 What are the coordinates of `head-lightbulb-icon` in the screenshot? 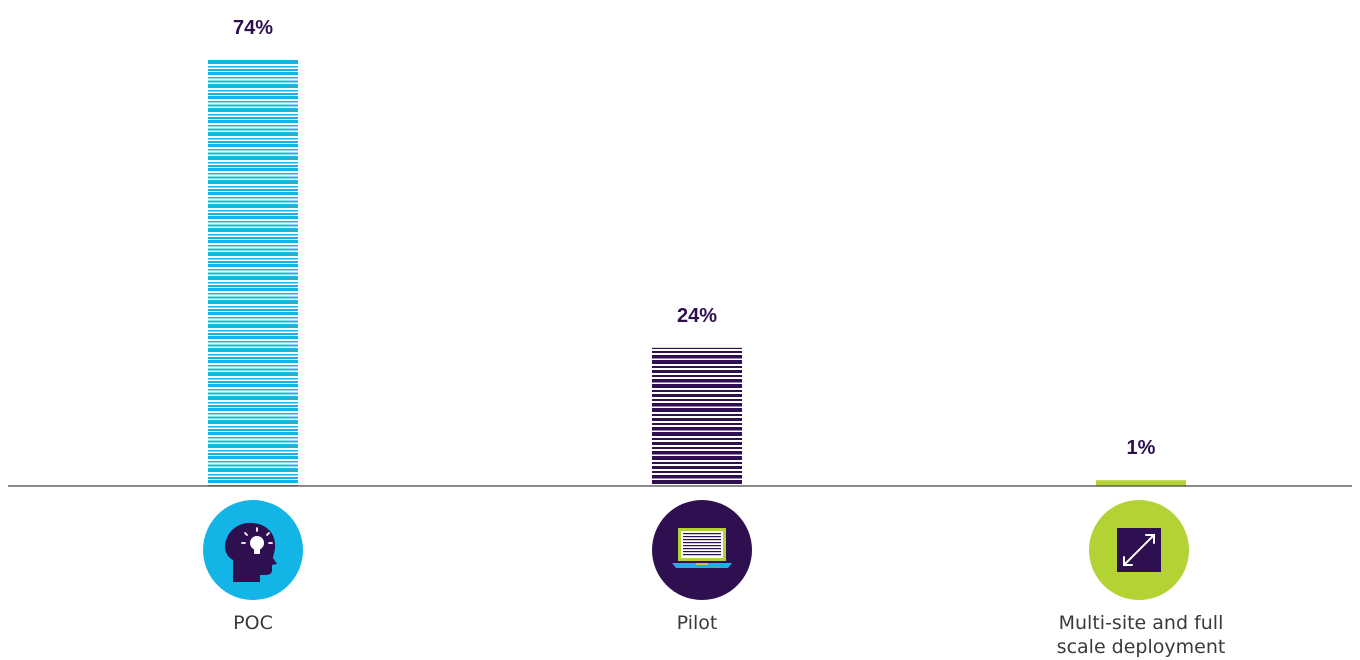 It's located at (253, 550).